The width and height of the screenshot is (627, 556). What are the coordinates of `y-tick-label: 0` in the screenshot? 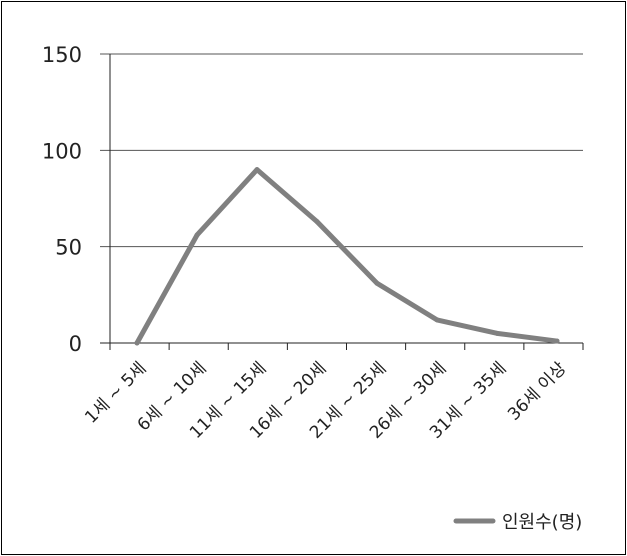 It's located at (75, 344).